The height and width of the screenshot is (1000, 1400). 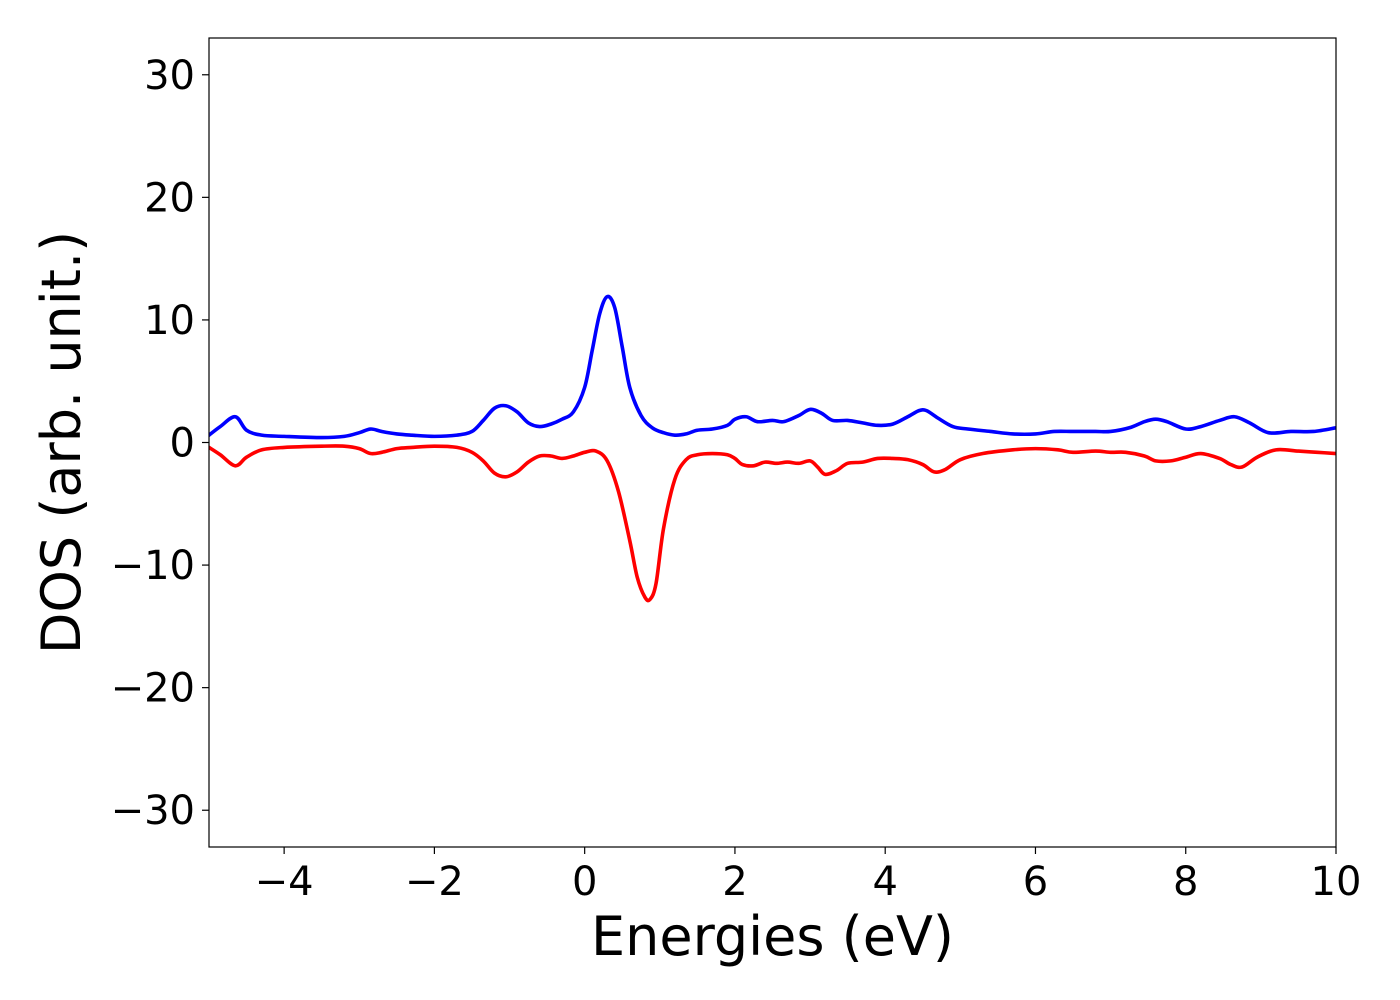 I want to click on y-tick-label: 20, so click(x=169, y=198).